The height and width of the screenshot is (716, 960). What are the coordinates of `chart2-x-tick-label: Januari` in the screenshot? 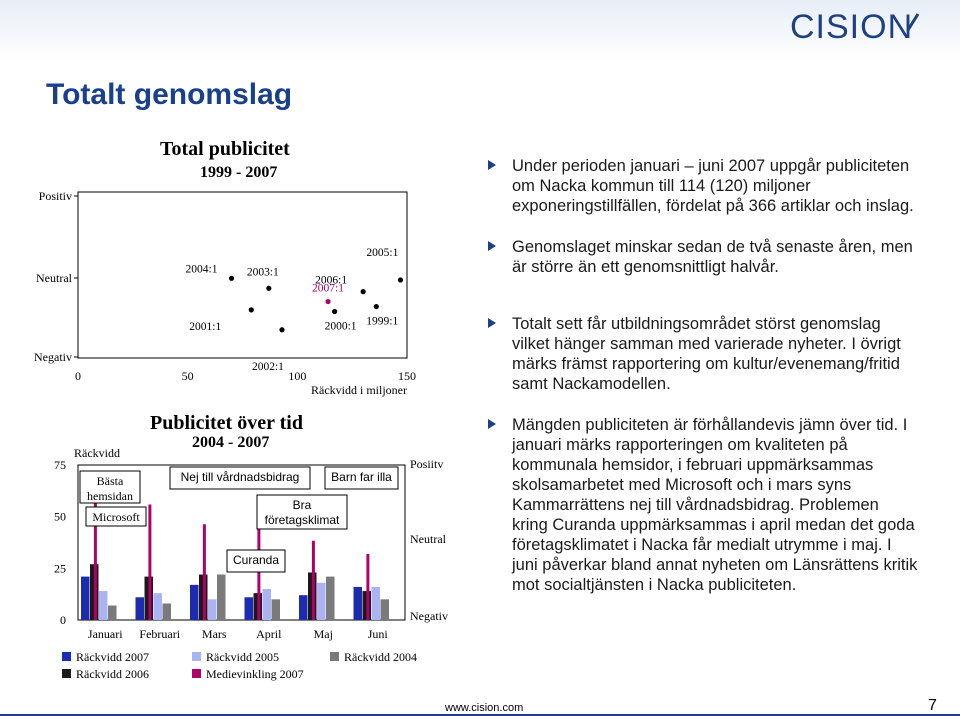 It's located at (105, 634).